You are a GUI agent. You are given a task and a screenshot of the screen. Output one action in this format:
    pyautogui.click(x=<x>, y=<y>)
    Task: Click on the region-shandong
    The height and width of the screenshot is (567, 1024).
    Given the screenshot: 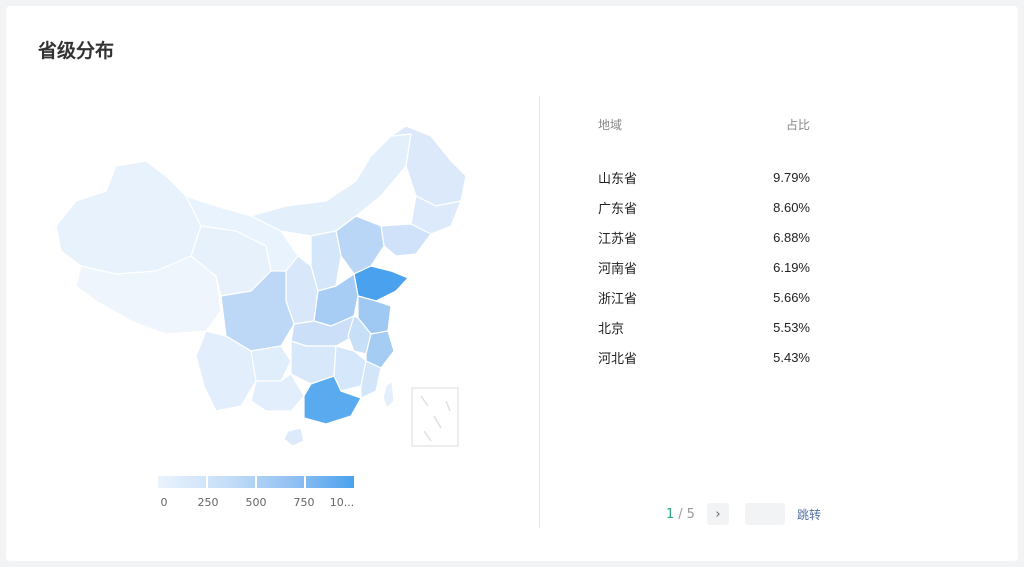 What is the action you would take?
    pyautogui.click(x=381, y=283)
    